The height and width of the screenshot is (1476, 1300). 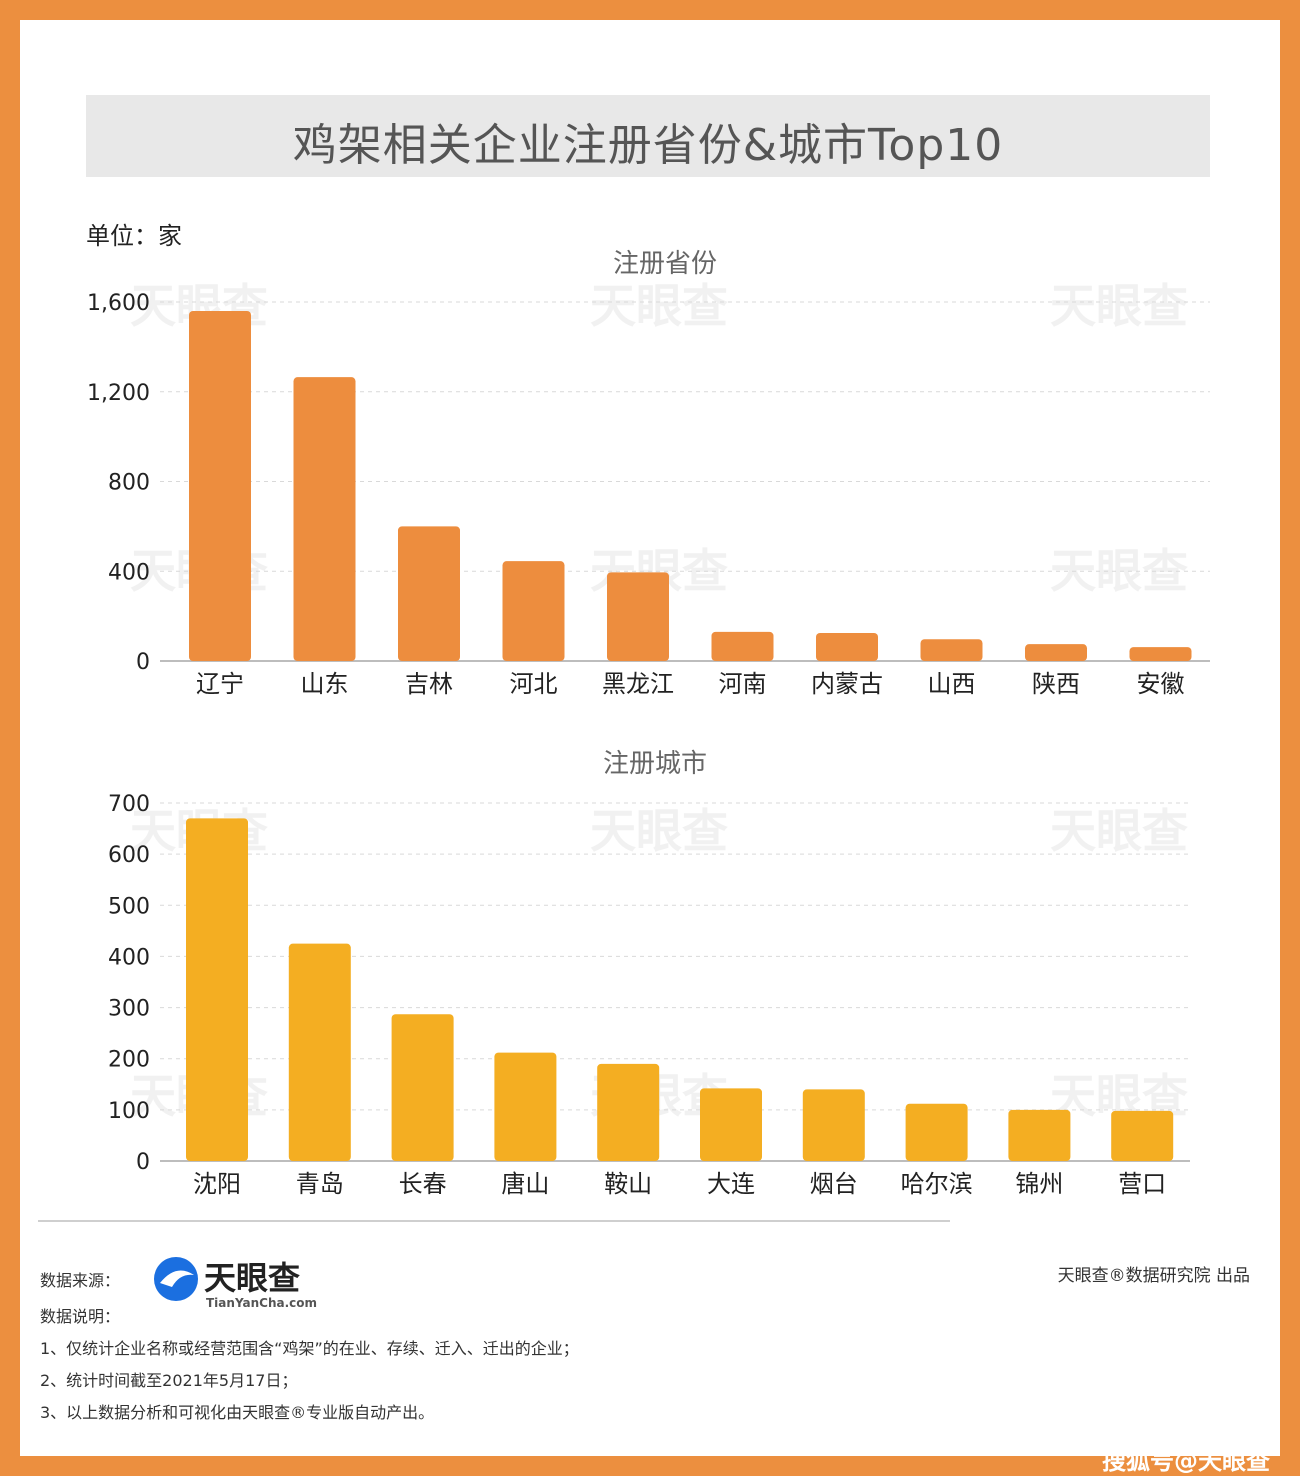 I want to click on y-tick-label: 300, so click(x=129, y=1009).